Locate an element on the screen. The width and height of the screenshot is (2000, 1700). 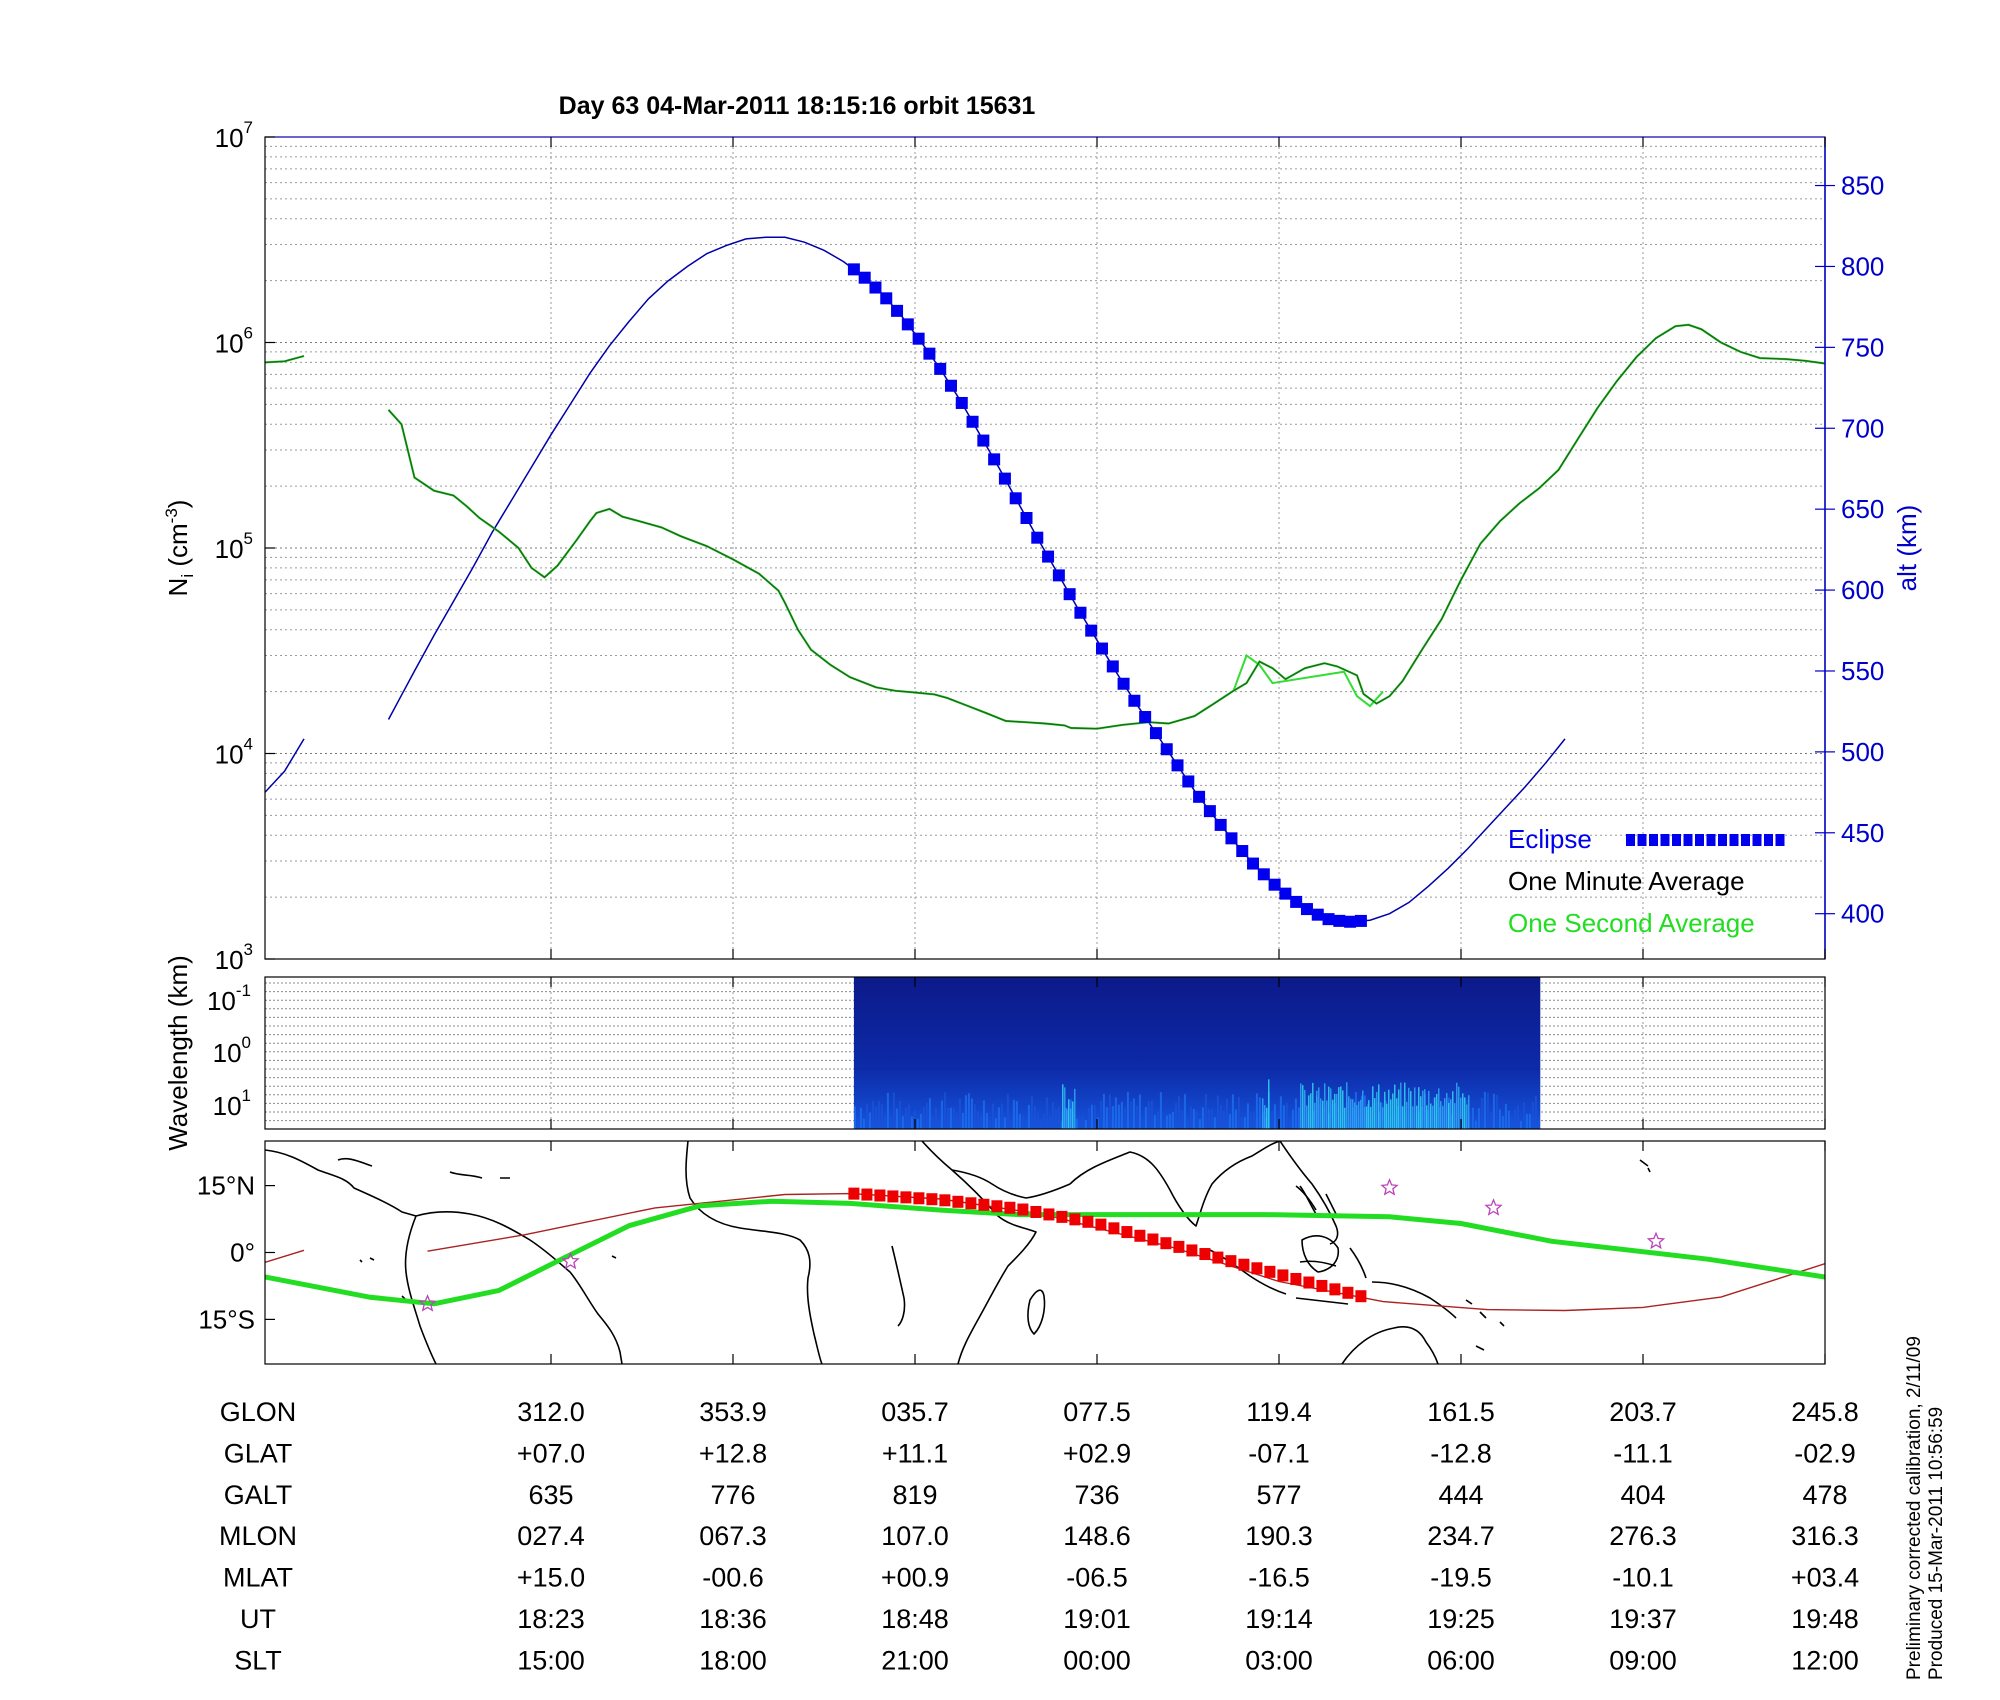
y-tick-label: 10⁶ is located at coordinates (234, 341).